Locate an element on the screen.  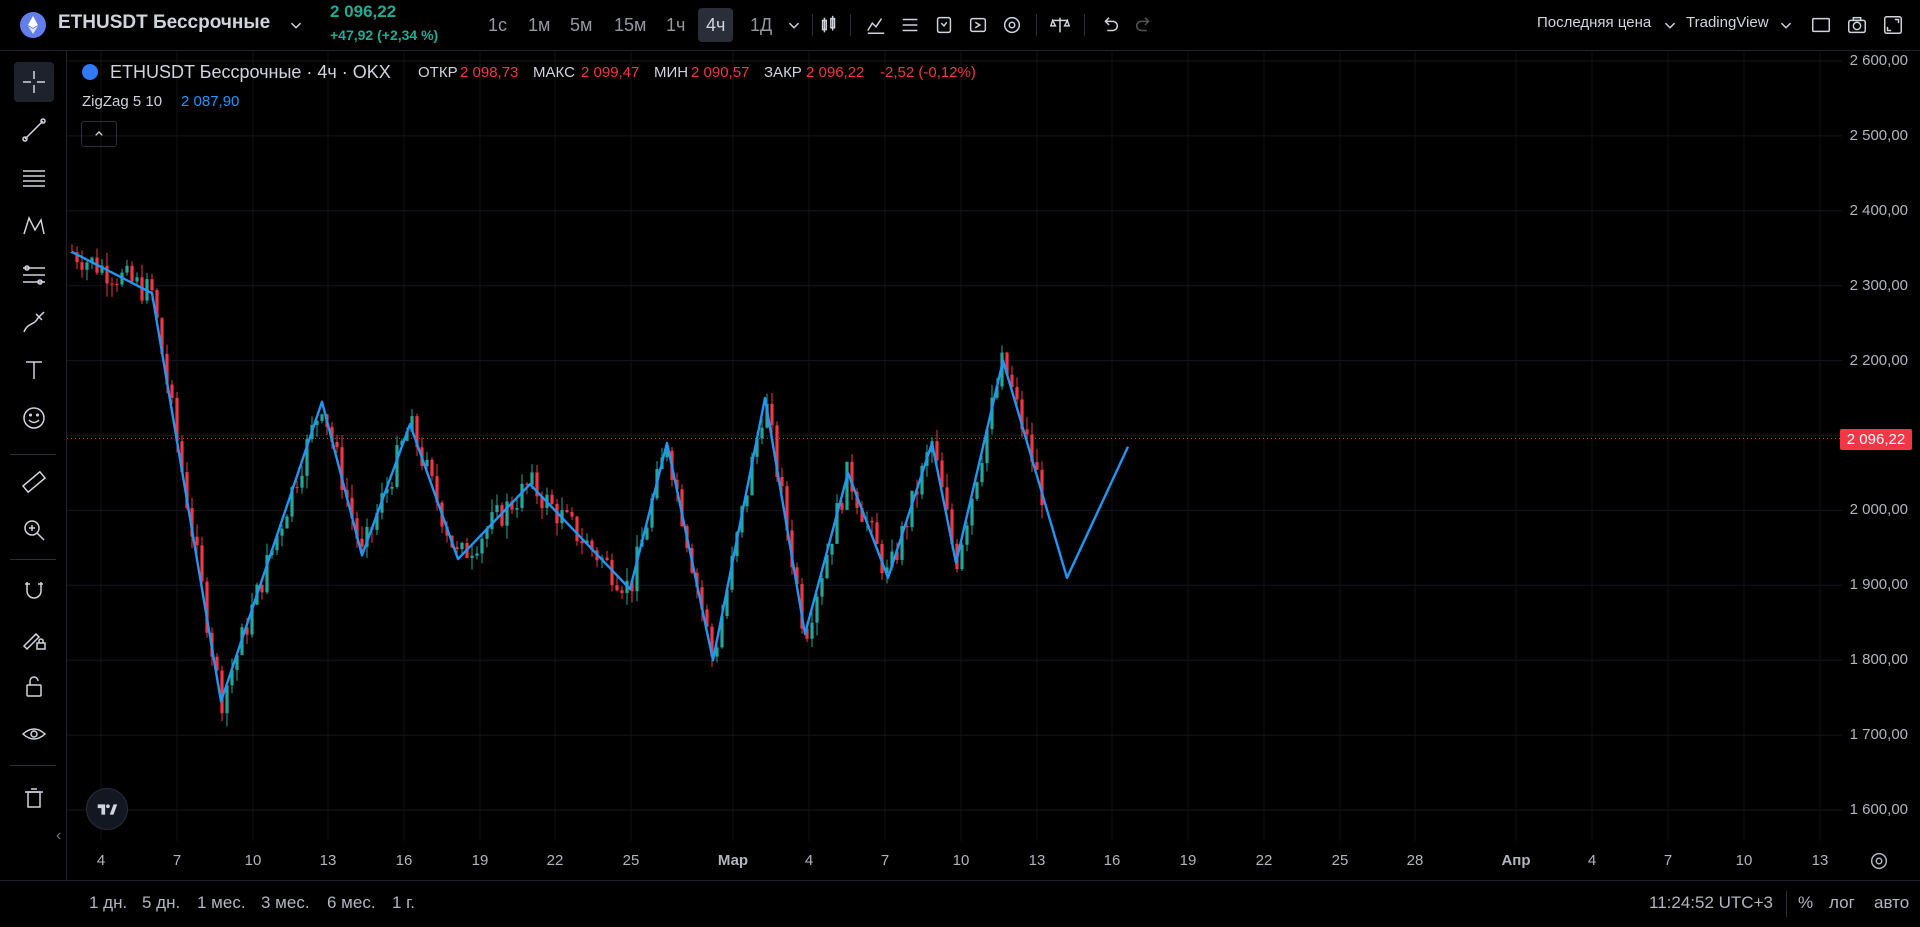
fib-icon is located at coordinates (34, 178).